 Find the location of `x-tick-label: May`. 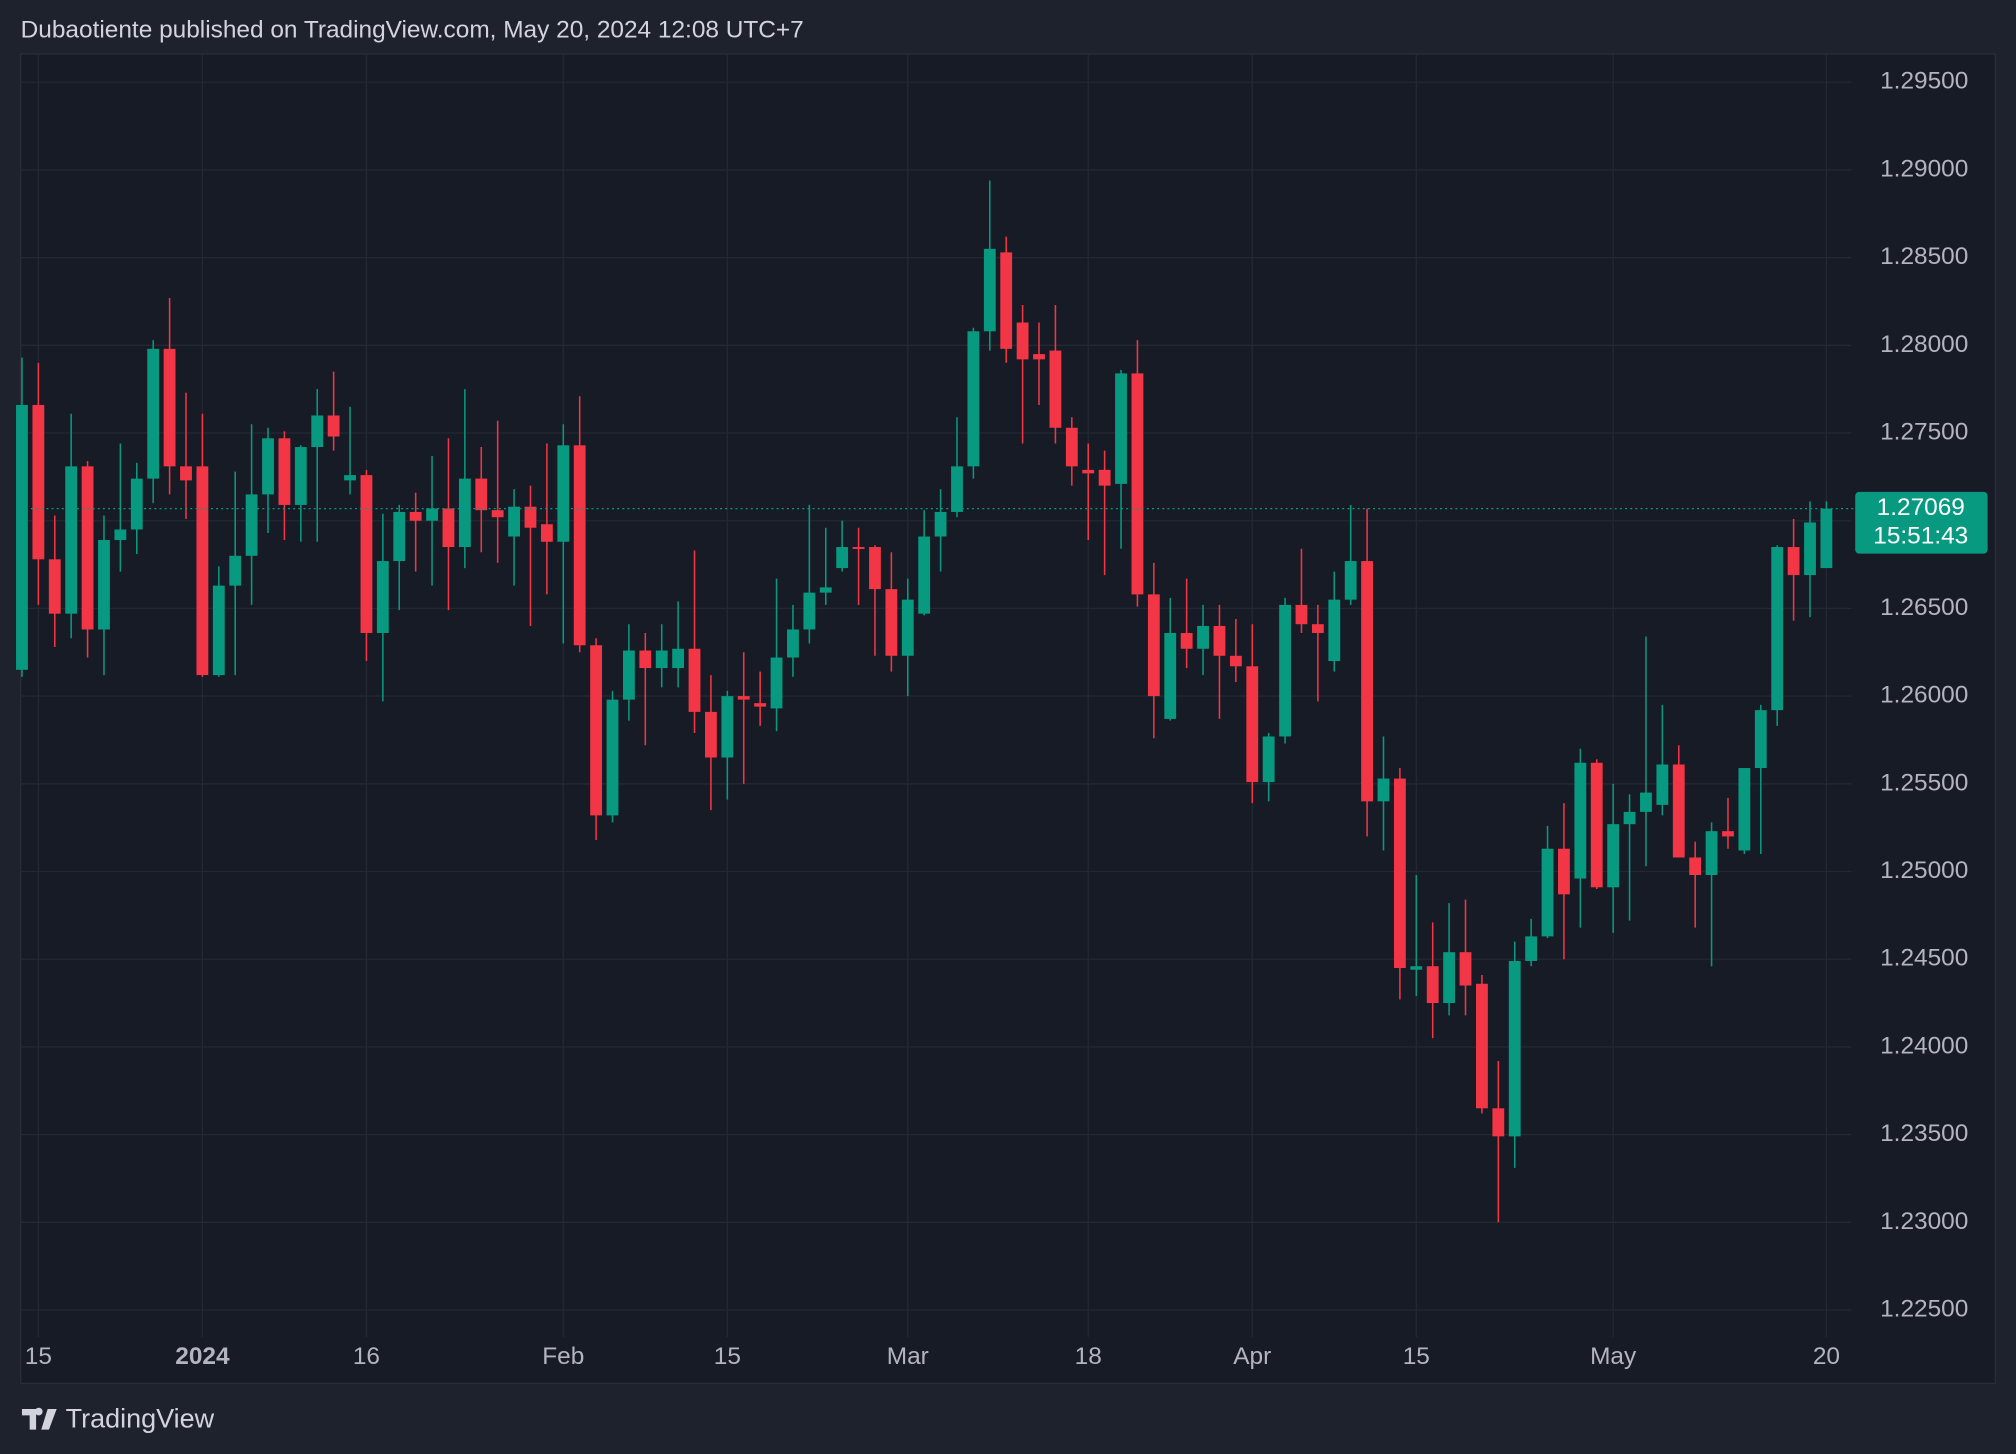

x-tick-label: May is located at coordinates (1613, 1356).